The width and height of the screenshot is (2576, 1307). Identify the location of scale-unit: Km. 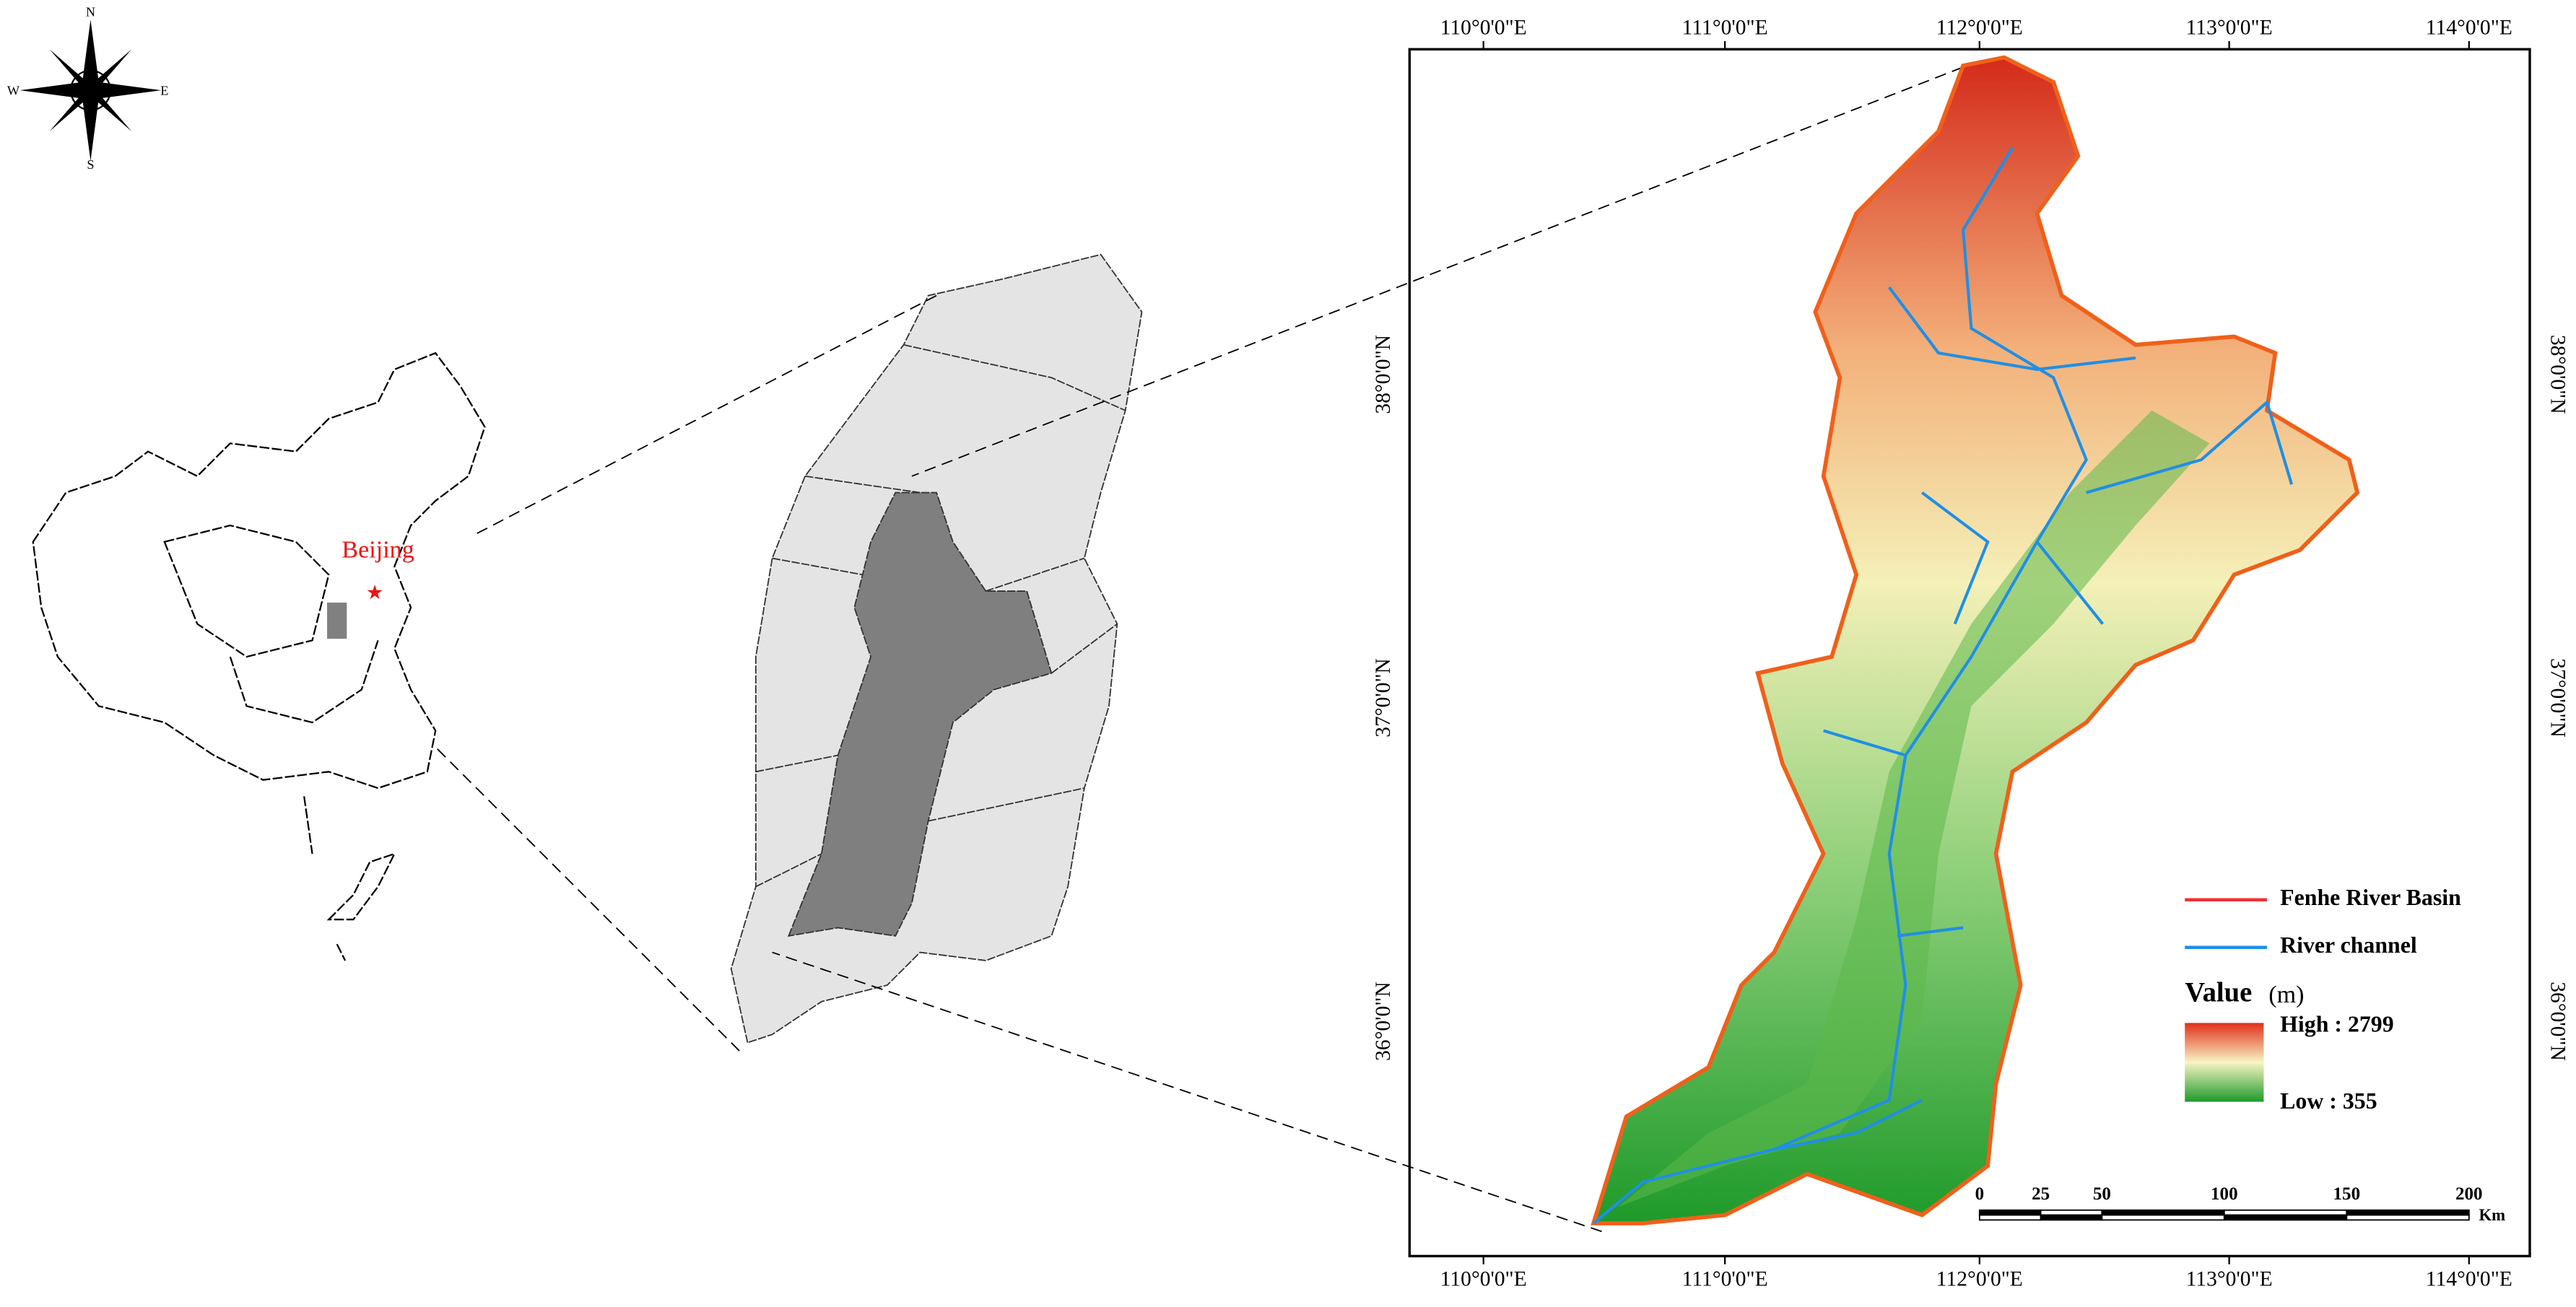
(2492, 1215).